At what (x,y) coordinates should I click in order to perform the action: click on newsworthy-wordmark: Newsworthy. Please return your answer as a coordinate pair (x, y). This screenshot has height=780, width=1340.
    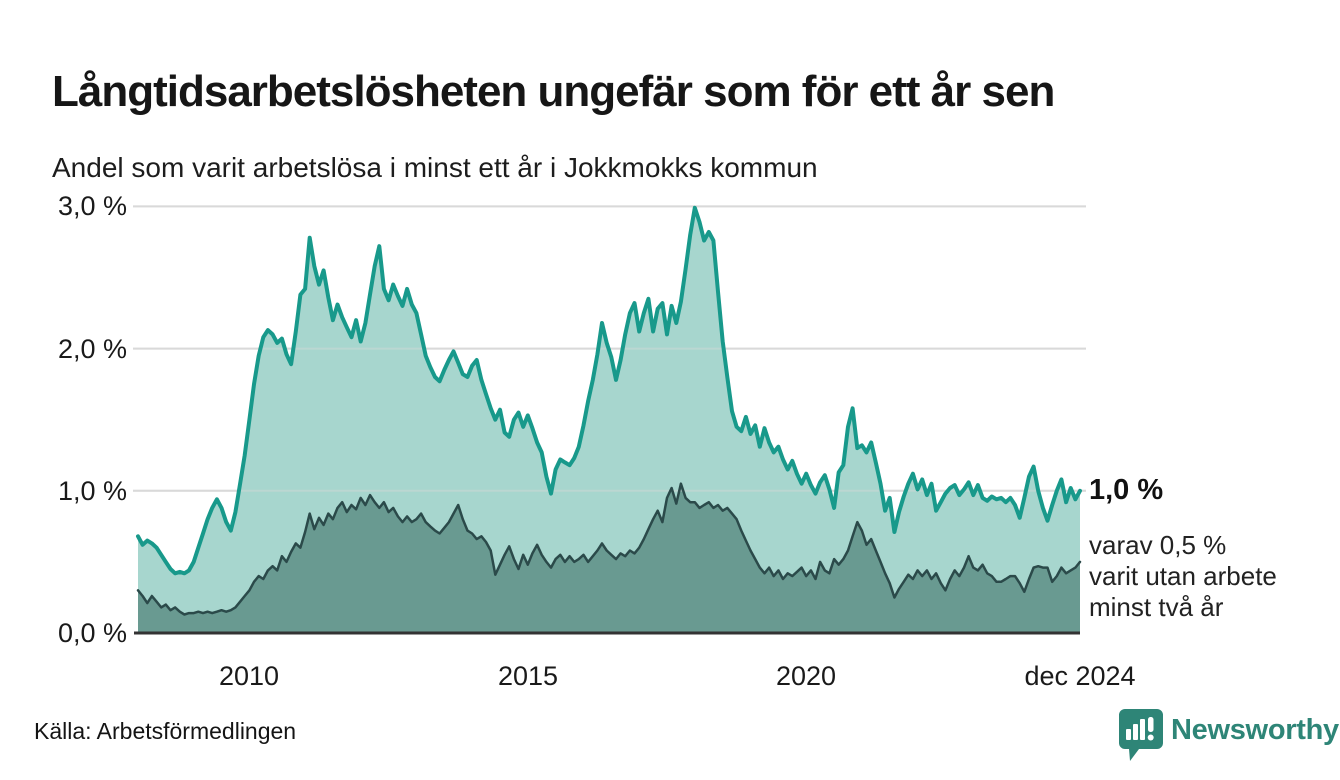
    Looking at the image, I should click on (1255, 730).